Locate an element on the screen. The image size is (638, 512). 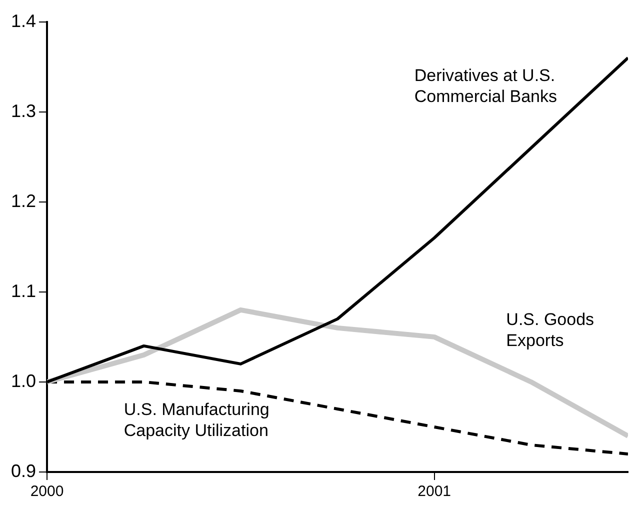
series-label: U.S. Manufacturing Capacity Utilization is located at coordinates (197, 420).